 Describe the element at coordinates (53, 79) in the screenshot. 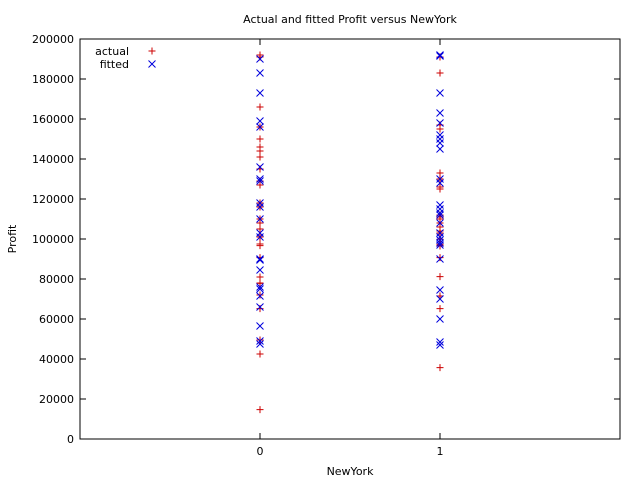

I see `y-tick-label: 180000` at that location.